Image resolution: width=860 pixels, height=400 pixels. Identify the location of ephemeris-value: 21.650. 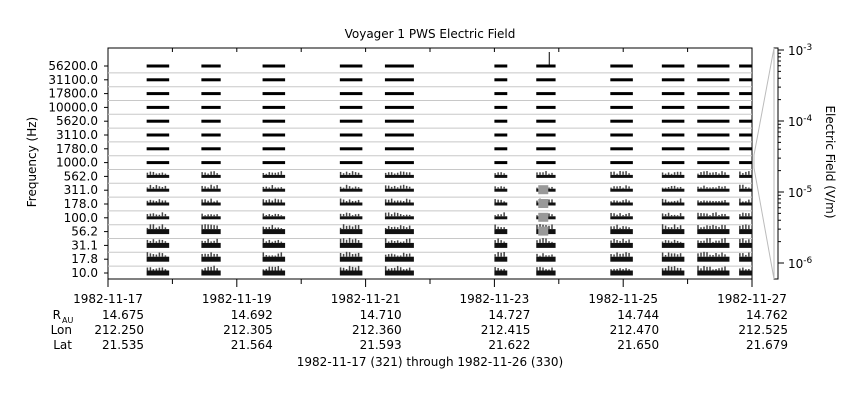
(638, 345).